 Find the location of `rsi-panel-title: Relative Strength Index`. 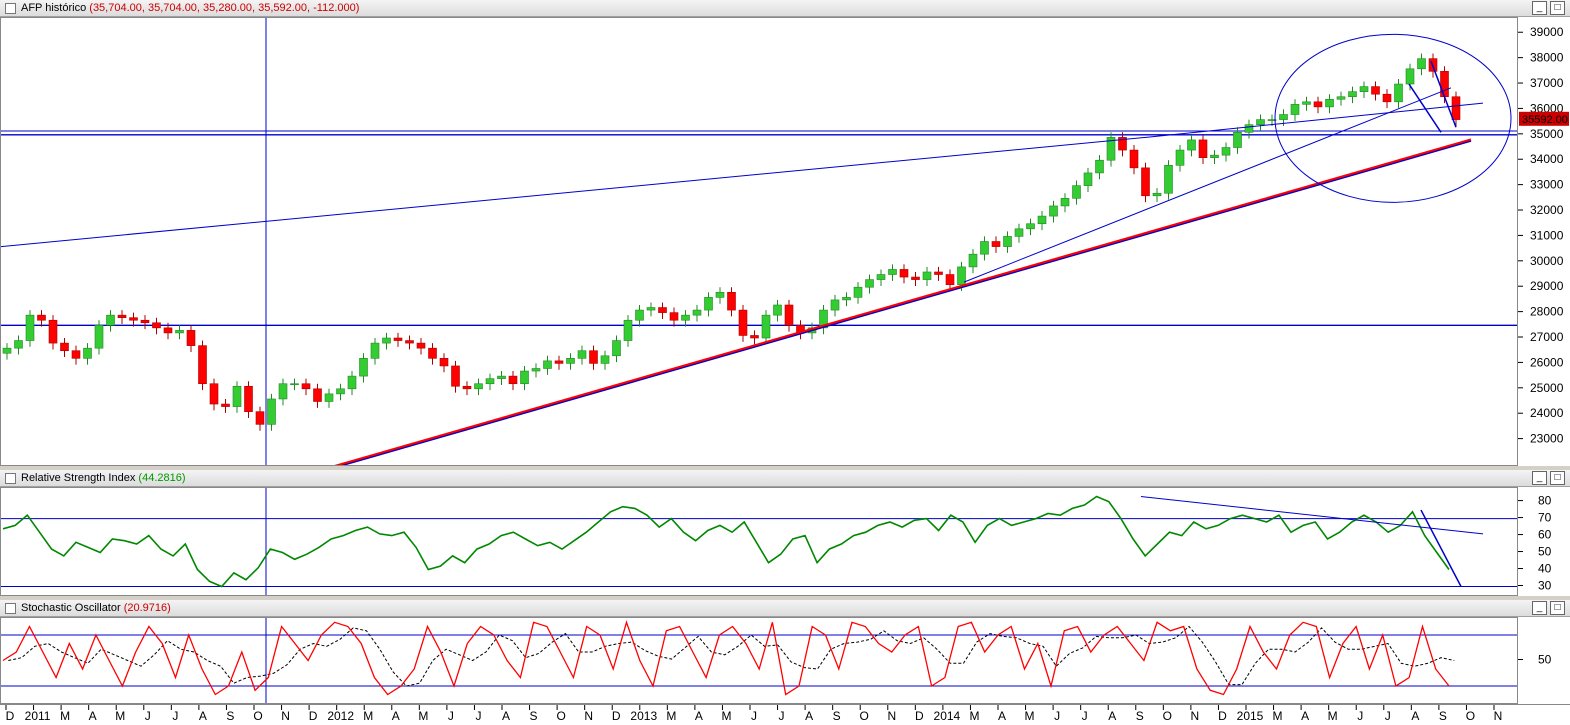

rsi-panel-title: Relative Strength Index is located at coordinates (78, 478).